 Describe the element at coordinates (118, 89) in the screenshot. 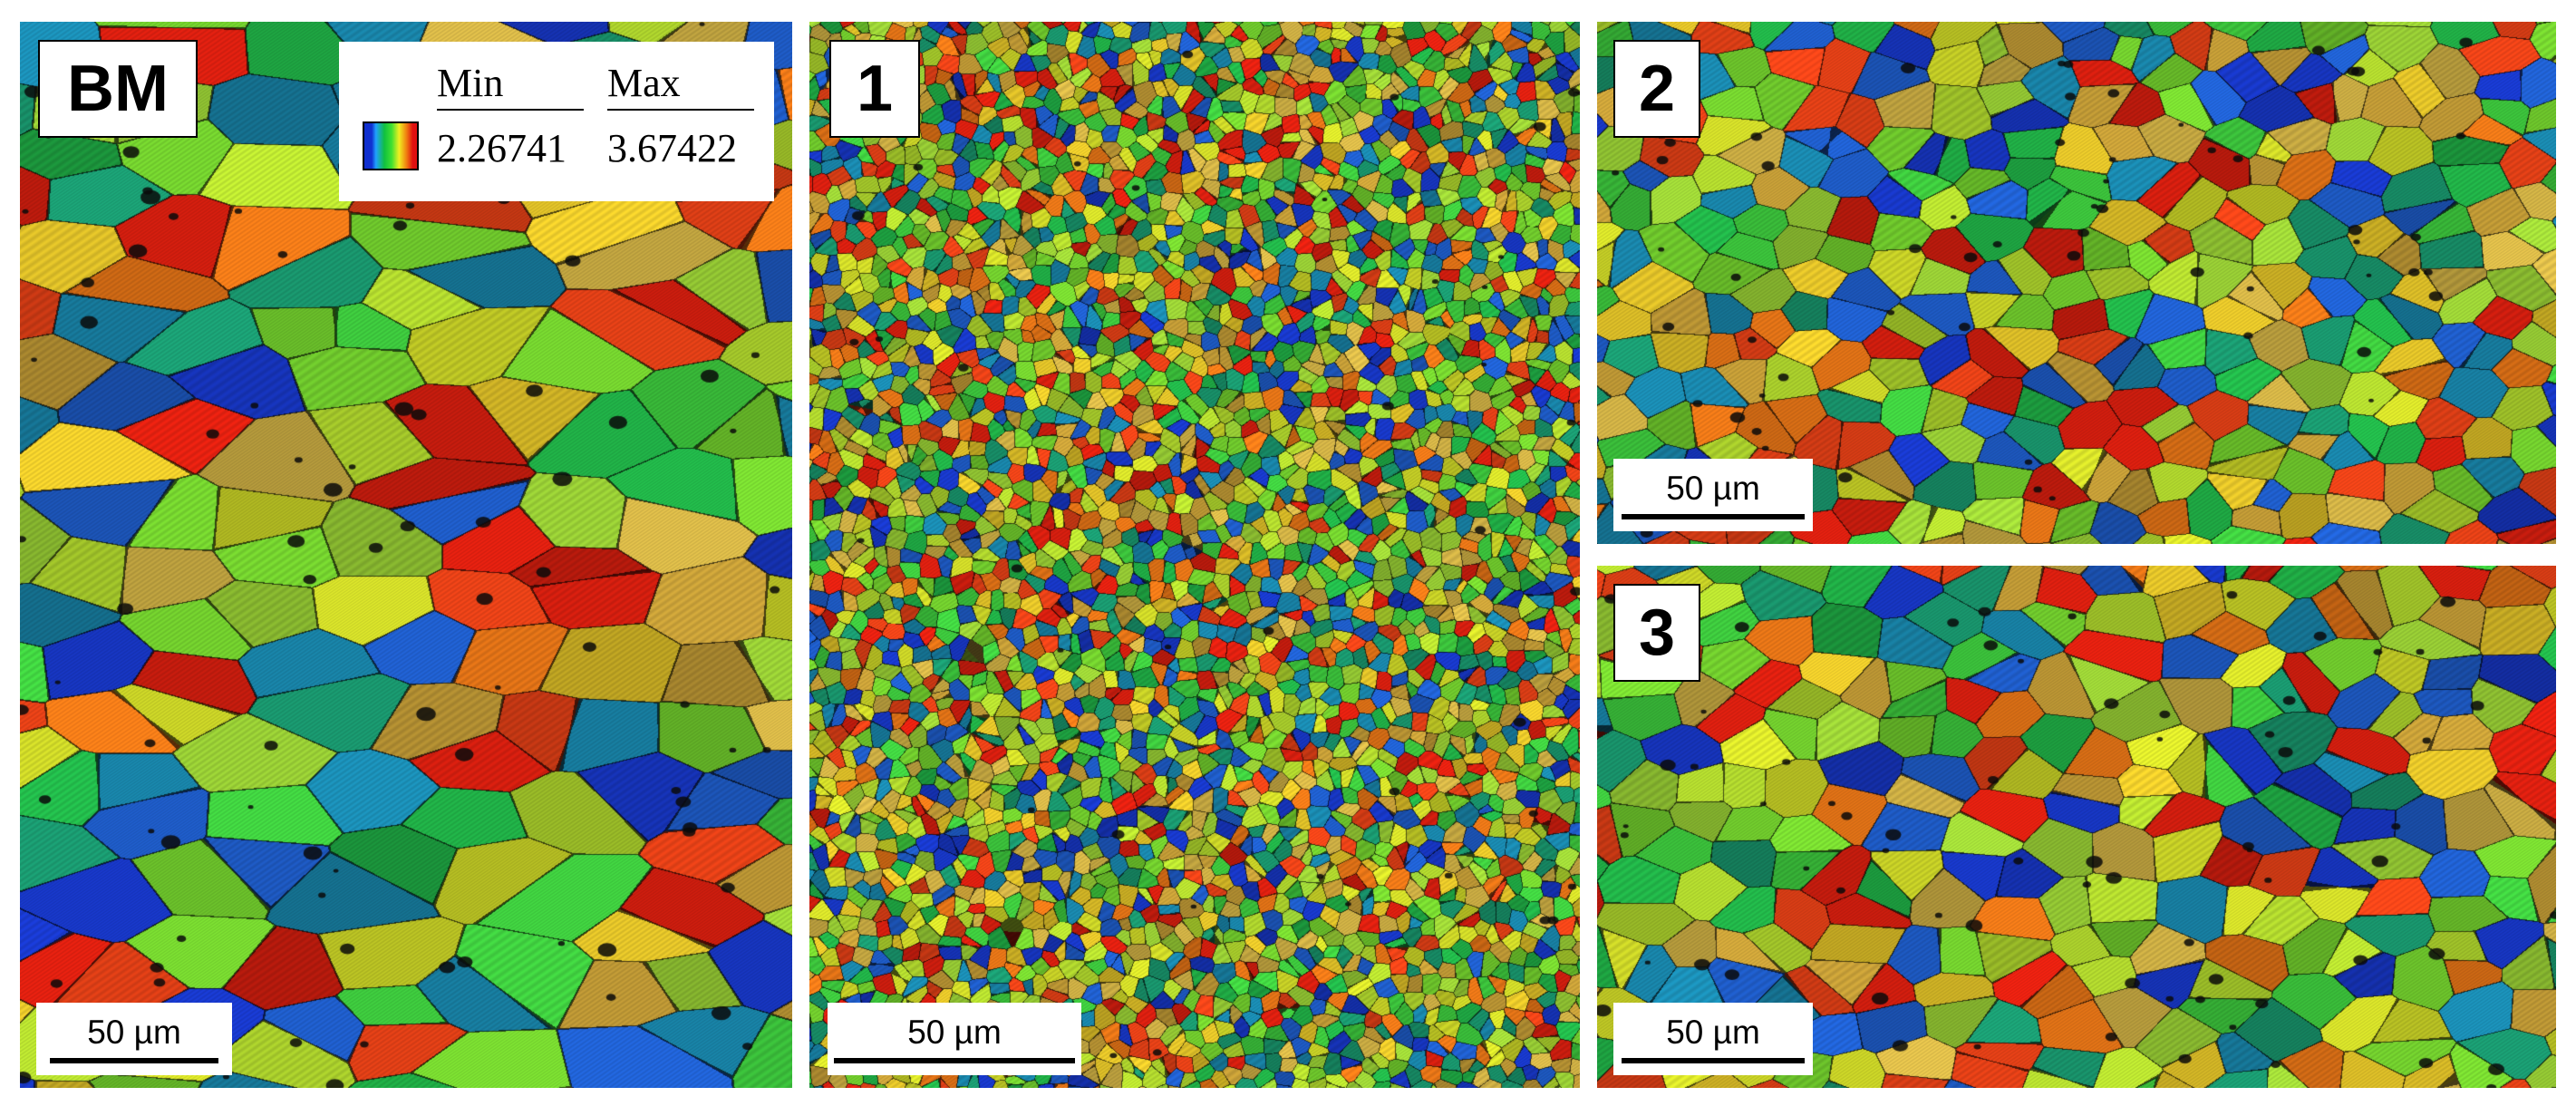

I see `panel-label-bm: BM` at that location.